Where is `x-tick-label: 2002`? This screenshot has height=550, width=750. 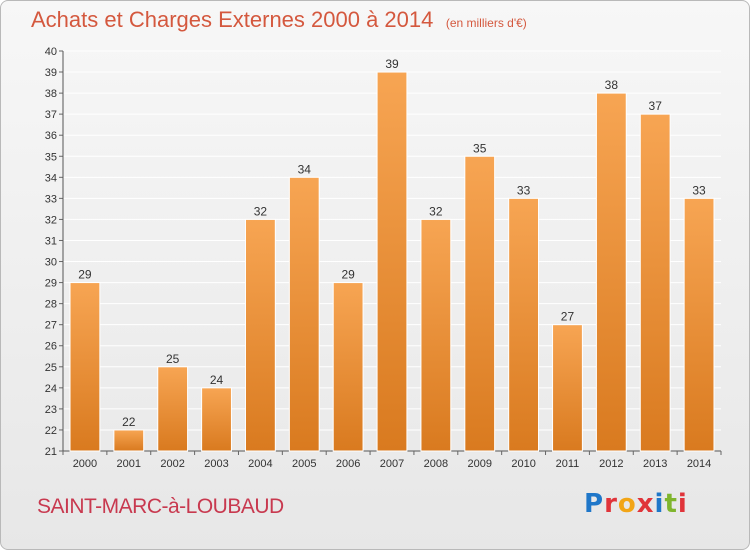
x-tick-label: 2002 is located at coordinates (172, 464).